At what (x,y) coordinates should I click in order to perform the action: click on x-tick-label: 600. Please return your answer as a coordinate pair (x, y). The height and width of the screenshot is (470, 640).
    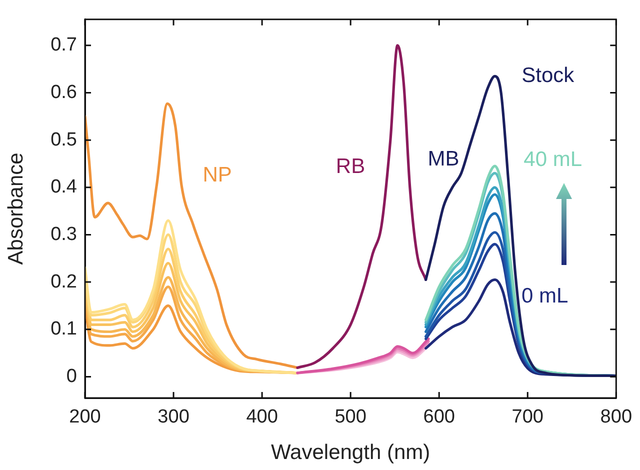
    Looking at the image, I should click on (439, 417).